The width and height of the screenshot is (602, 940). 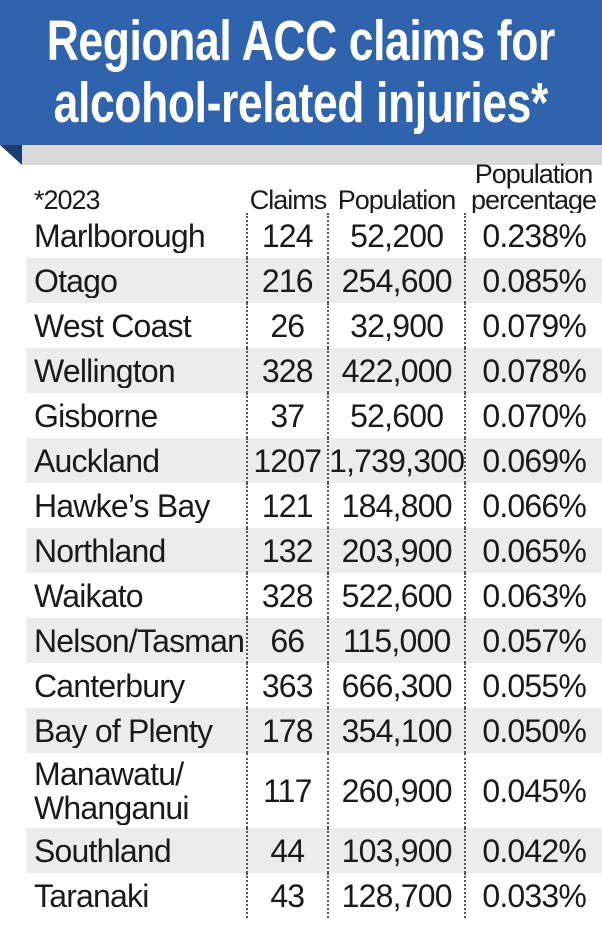 I want to click on table-cell: 121, so click(x=286, y=505).